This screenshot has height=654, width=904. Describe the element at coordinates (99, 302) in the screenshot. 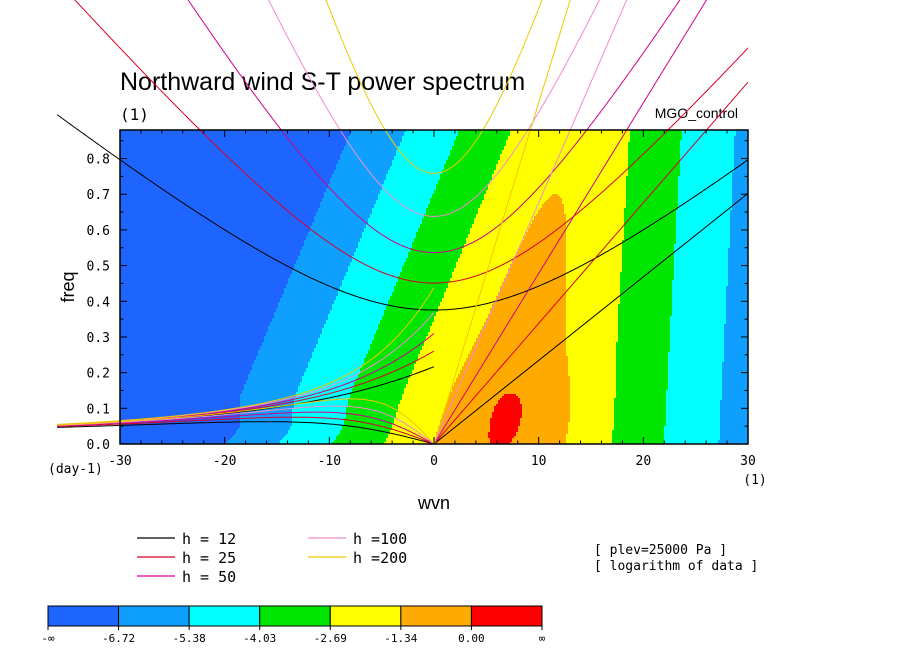

I see `y-tick-label: 0.4` at that location.